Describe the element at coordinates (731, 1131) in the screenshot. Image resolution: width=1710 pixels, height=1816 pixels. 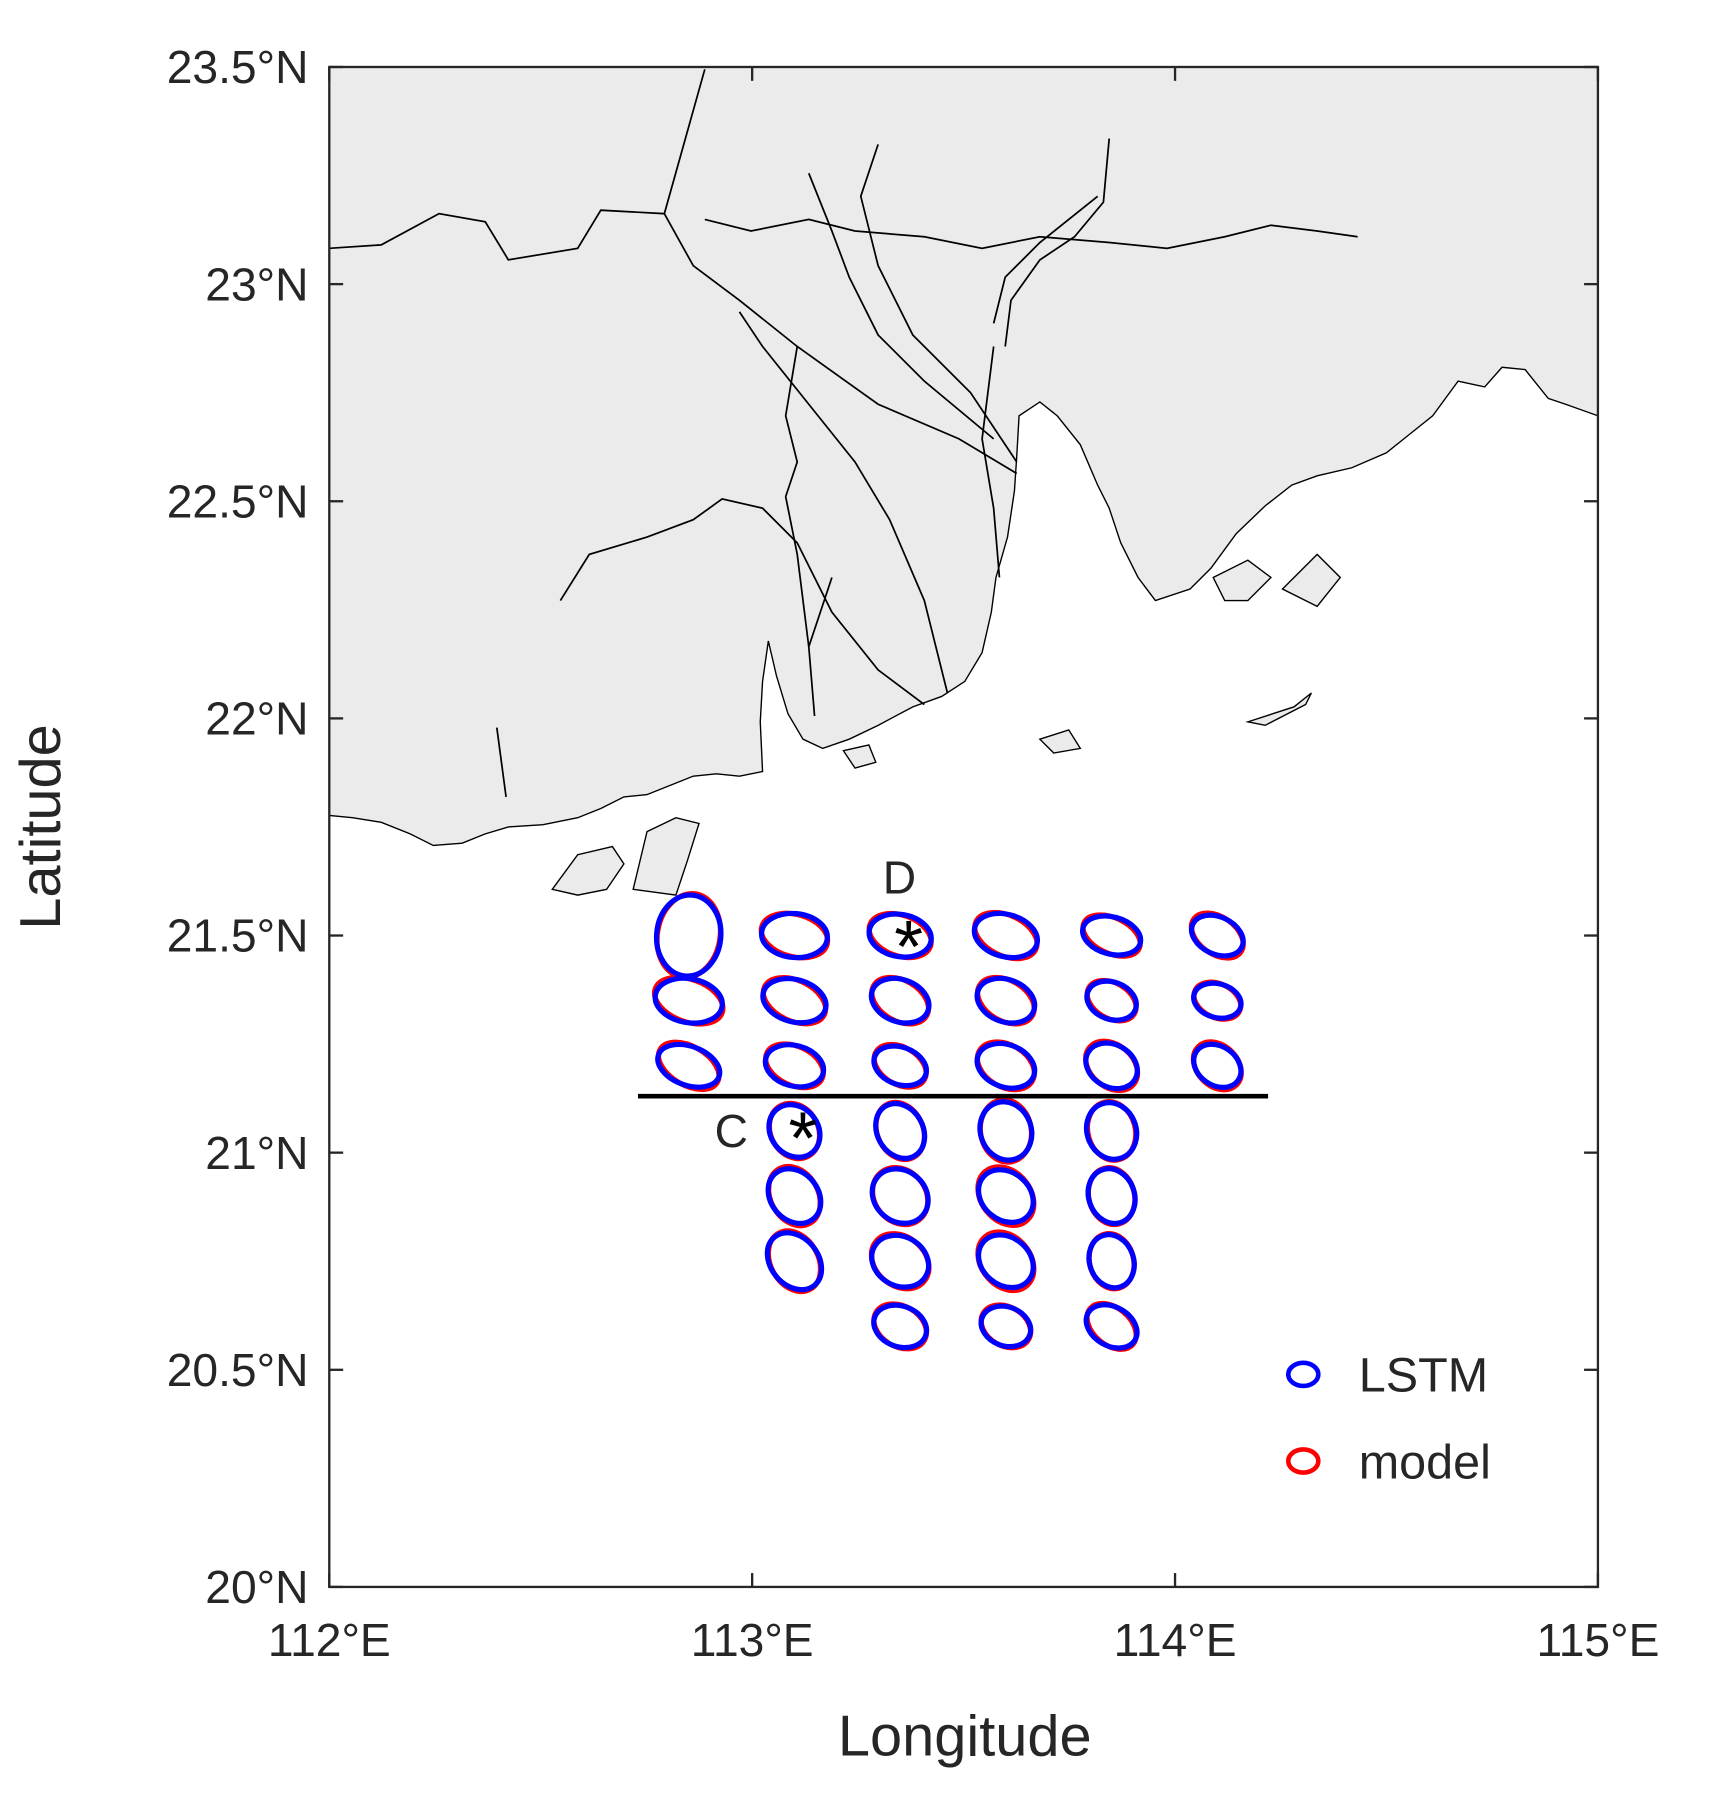
I see `station-label: C` at that location.